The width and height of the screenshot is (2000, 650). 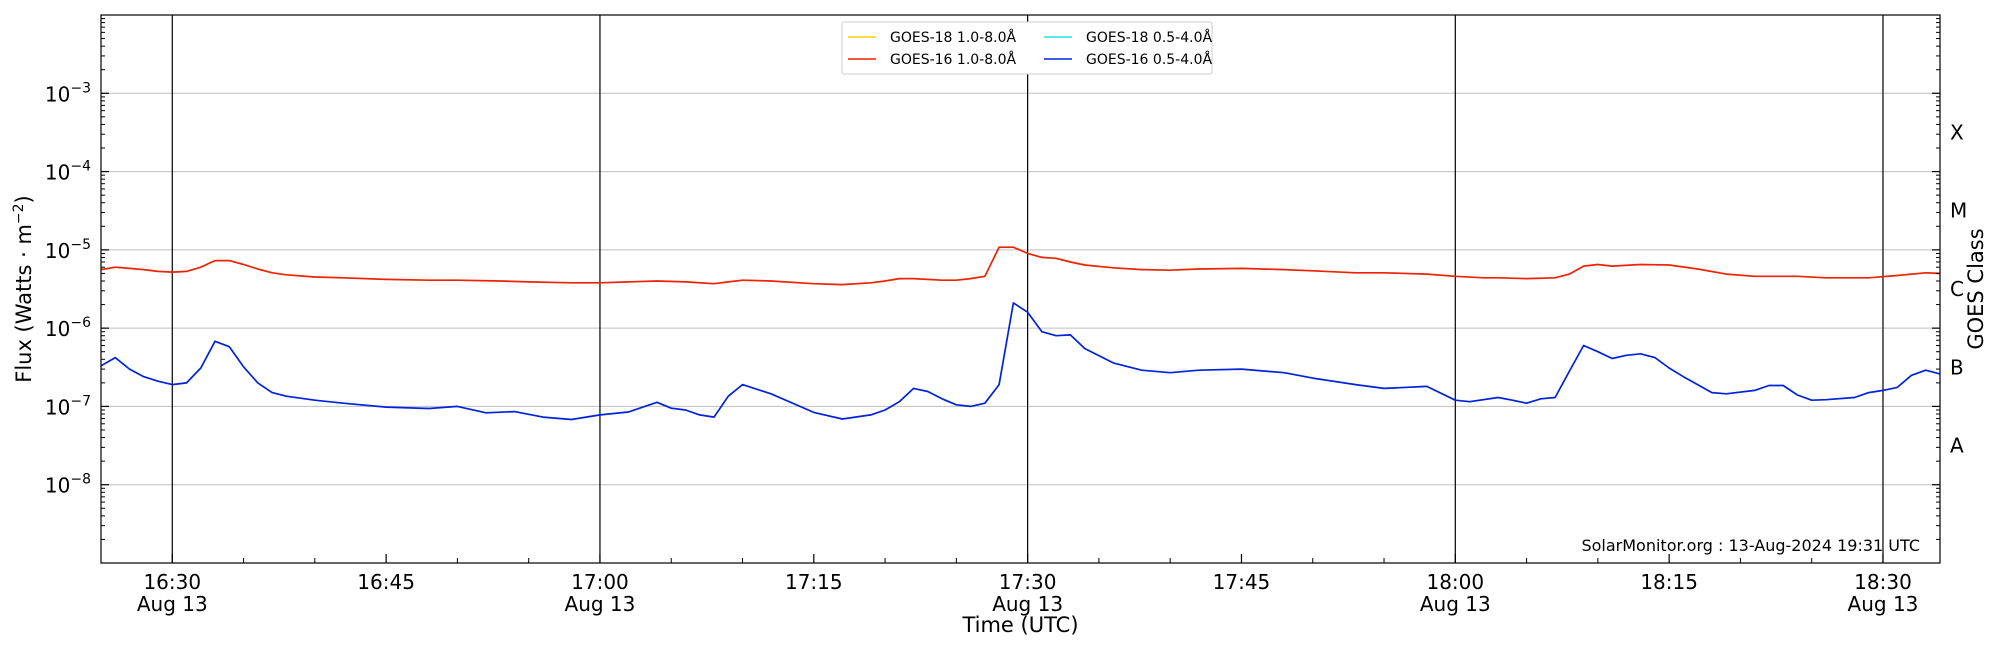 What do you see at coordinates (600, 582) in the screenshot?
I see `x-tick-label: 17:00` at bounding box center [600, 582].